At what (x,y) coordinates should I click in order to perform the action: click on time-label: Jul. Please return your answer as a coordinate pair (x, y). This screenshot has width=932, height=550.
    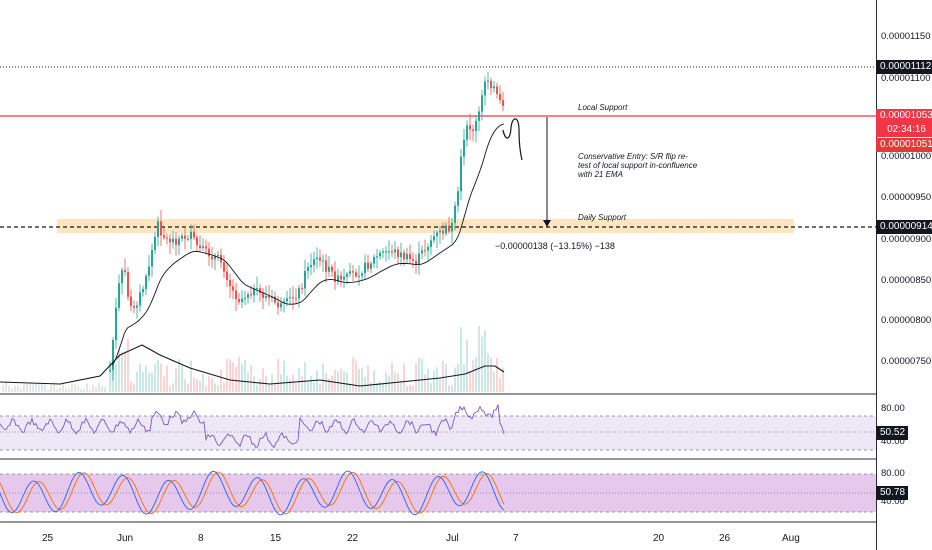
    Looking at the image, I should click on (452, 538).